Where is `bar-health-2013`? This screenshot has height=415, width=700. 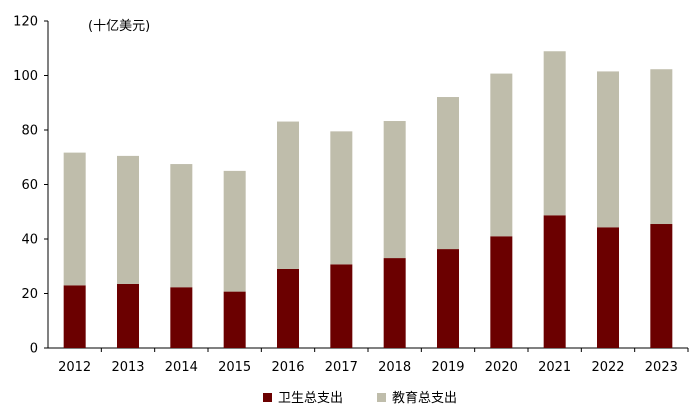
bar-health-2013 is located at coordinates (128, 315).